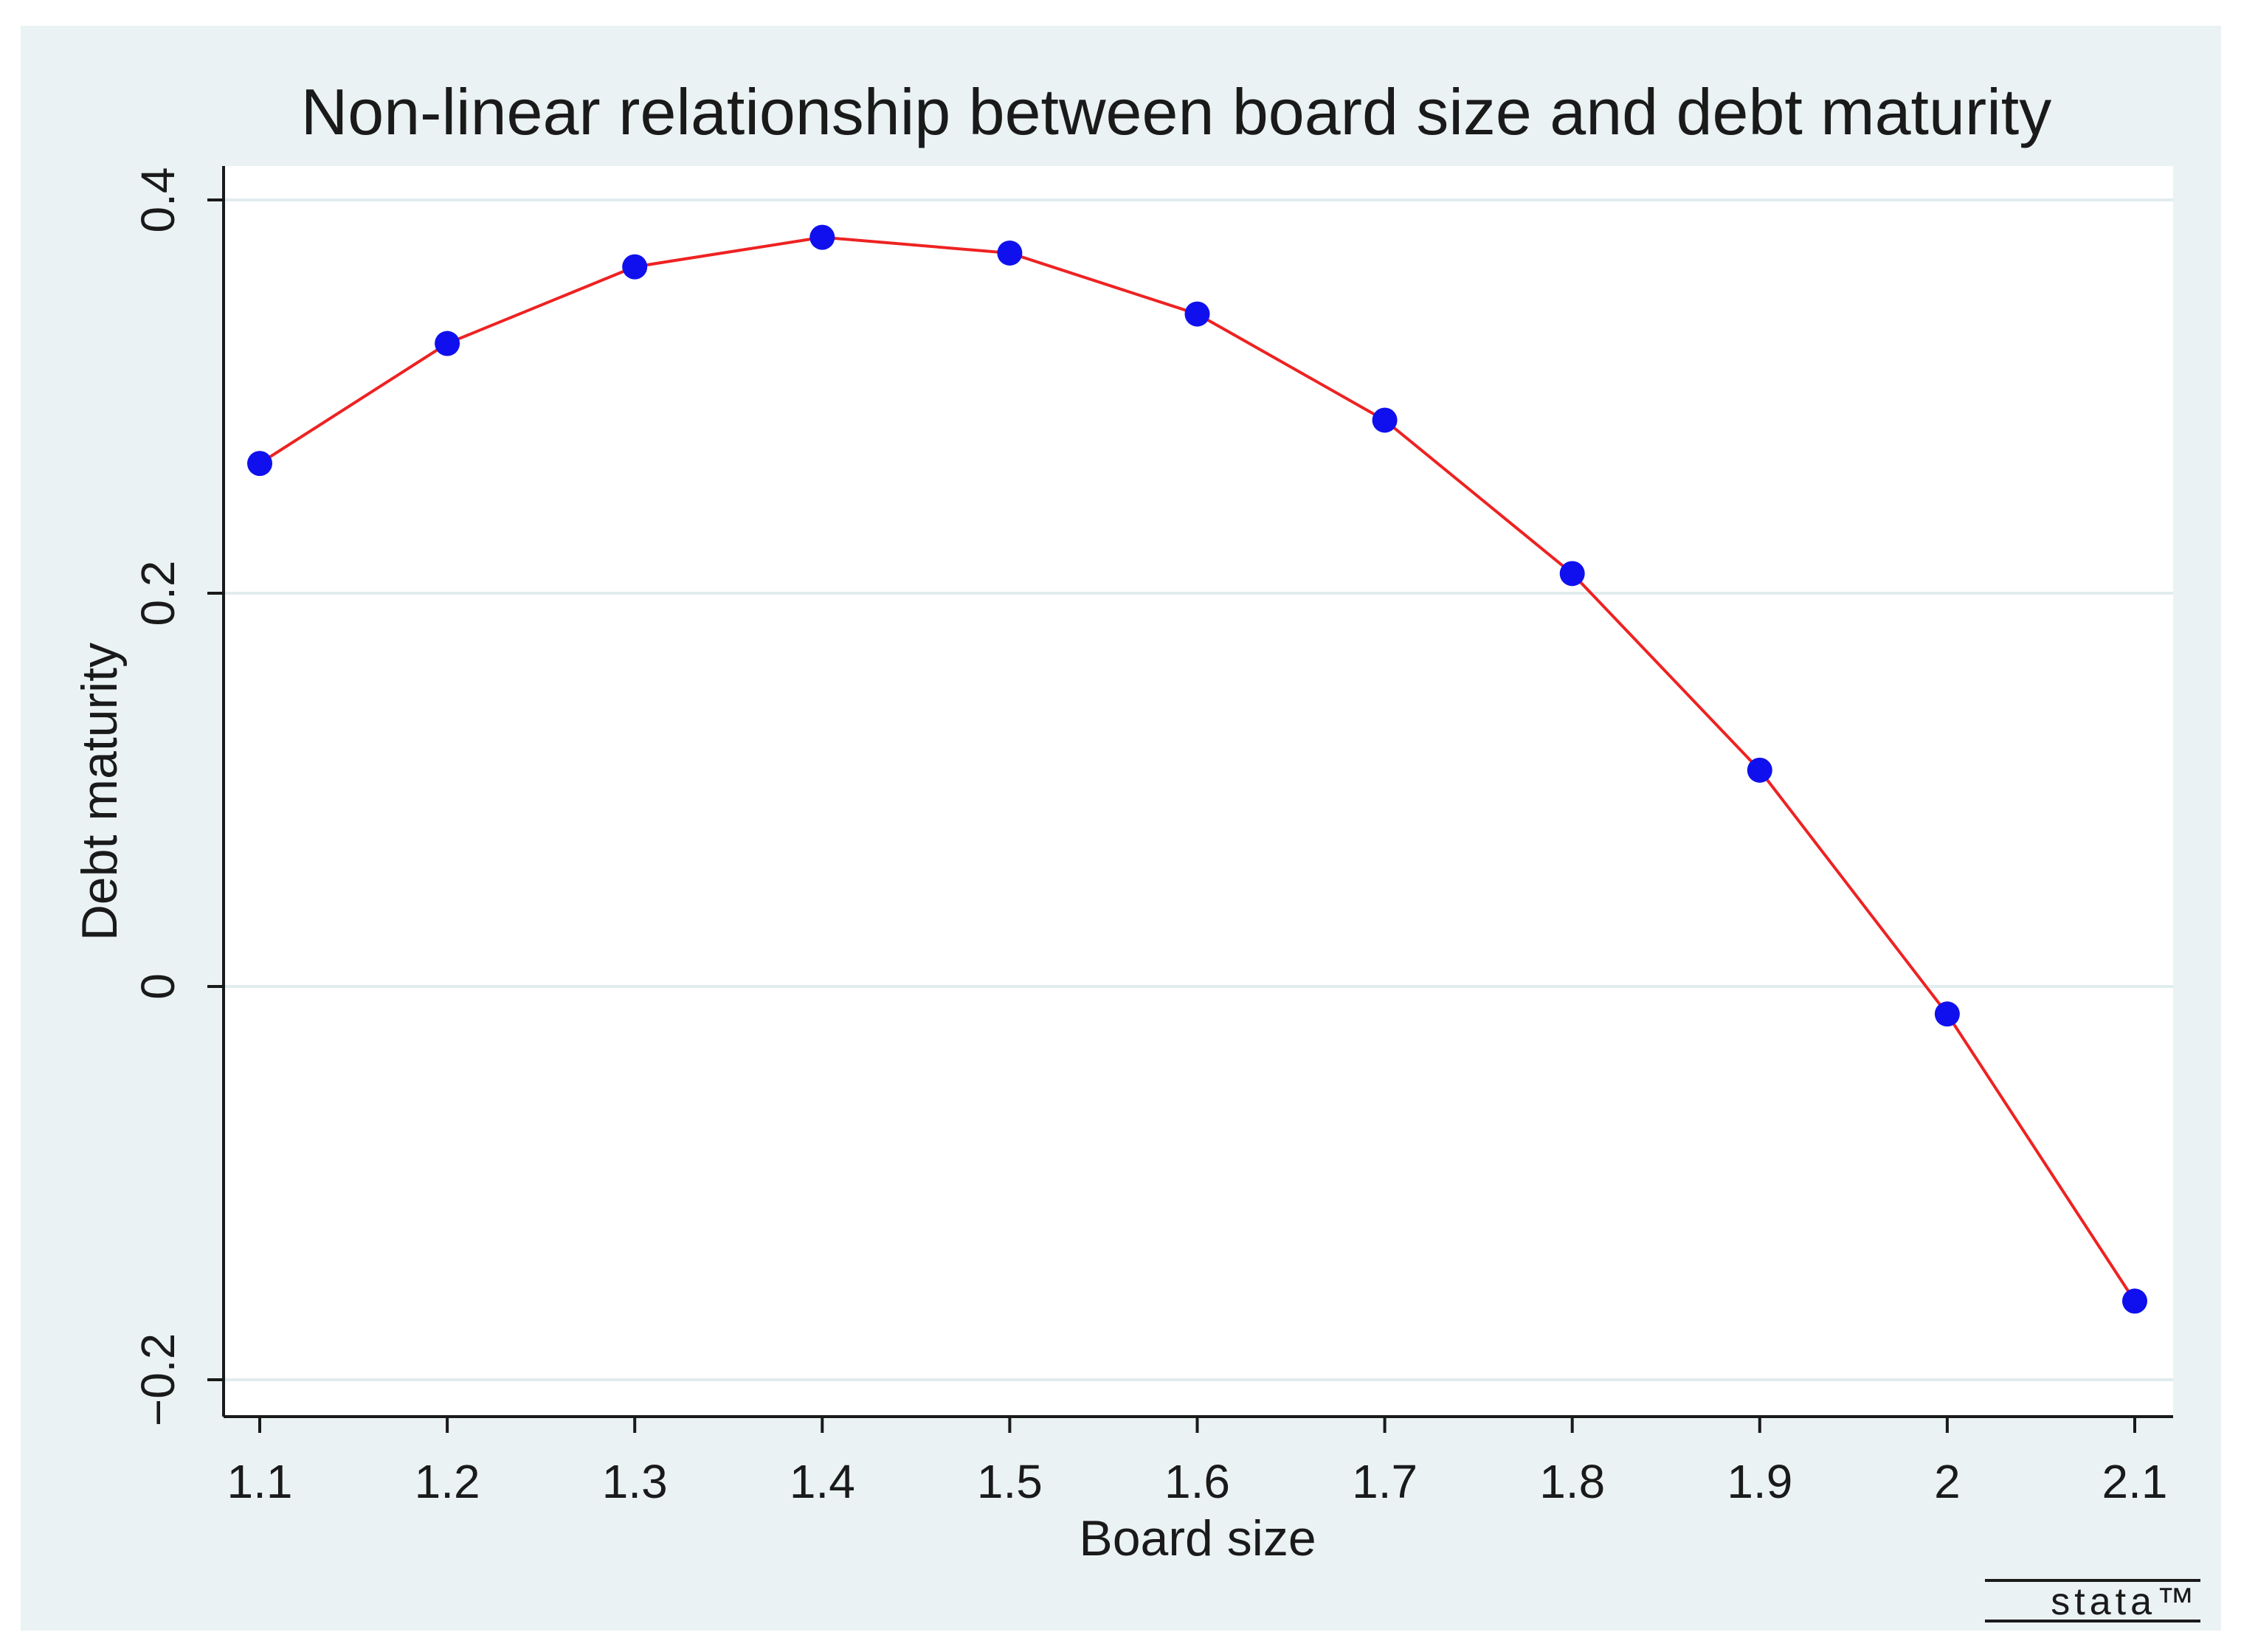 The image size is (2241, 1652). I want to click on stata-watermark: stata™, so click(2092, 1601).